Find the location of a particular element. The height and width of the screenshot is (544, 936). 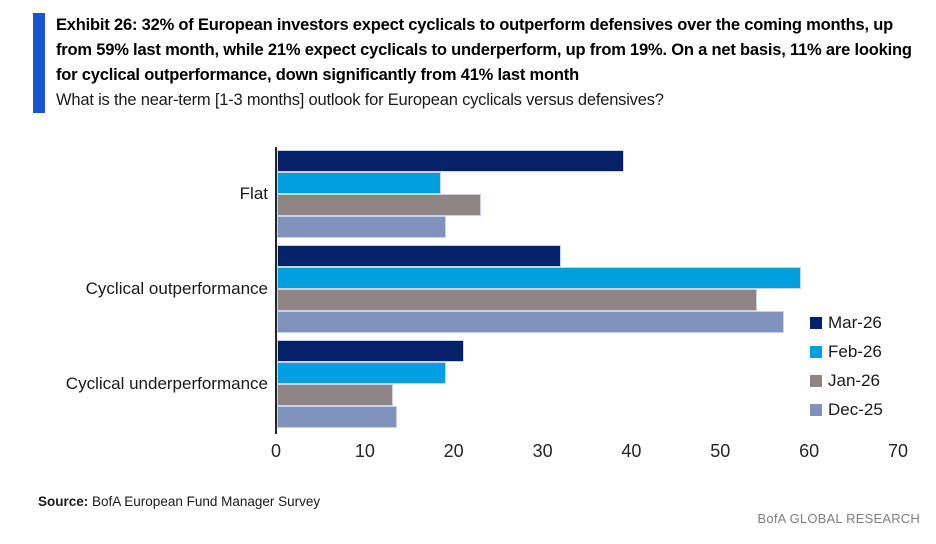

legend-label: Feb-26 is located at coordinates (855, 351).